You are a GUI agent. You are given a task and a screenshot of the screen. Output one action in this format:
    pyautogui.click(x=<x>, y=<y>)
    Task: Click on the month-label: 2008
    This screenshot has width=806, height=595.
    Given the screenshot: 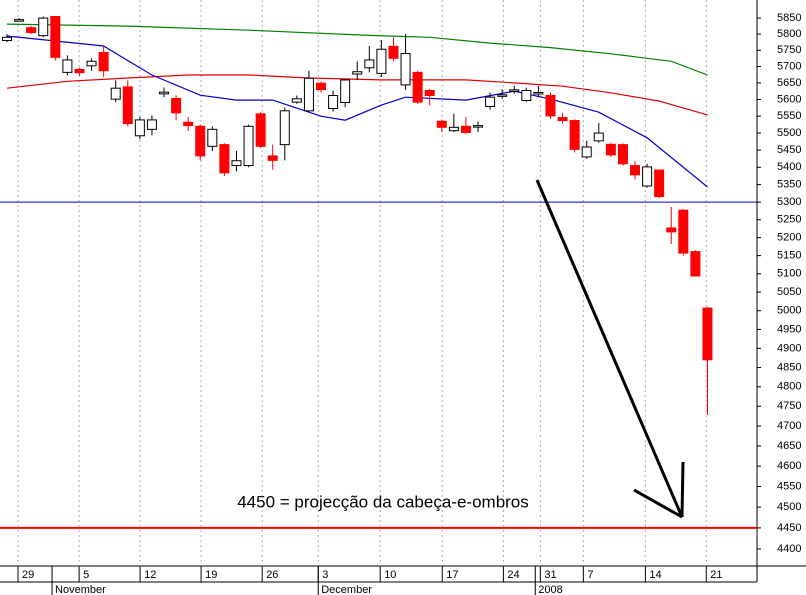 What is the action you would take?
    pyautogui.click(x=550, y=589)
    